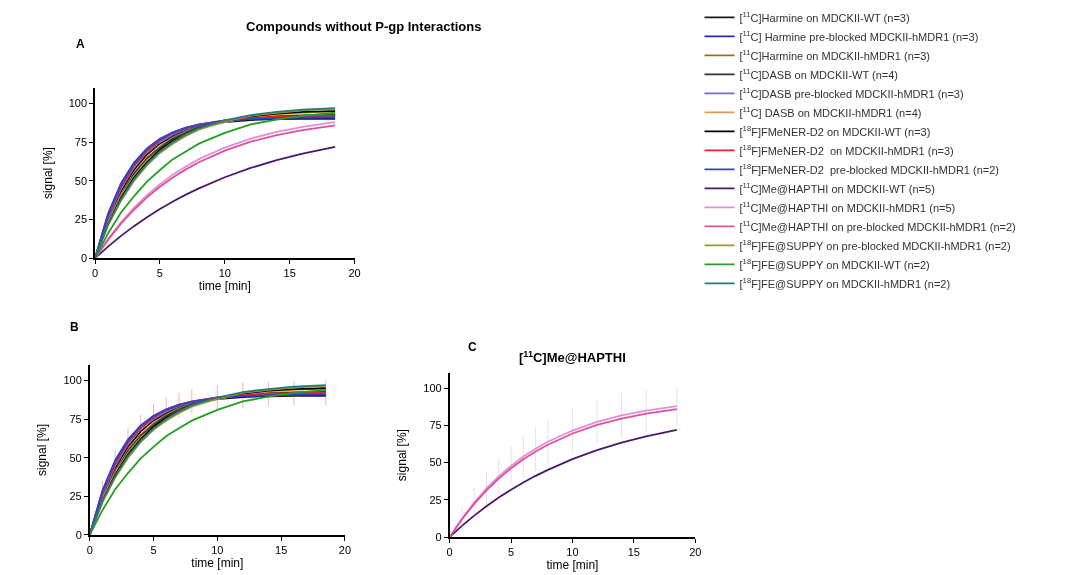  Describe the element at coordinates (80, 44) in the screenshot. I see `text: A` at that location.